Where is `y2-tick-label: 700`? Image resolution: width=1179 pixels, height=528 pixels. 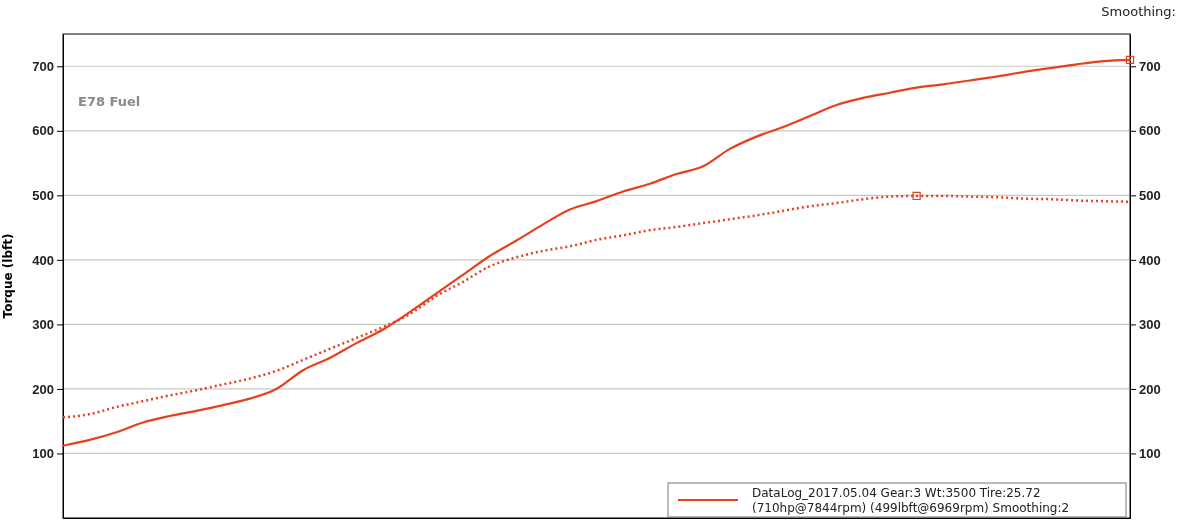
y2-tick-label: 700 is located at coordinates (1150, 66).